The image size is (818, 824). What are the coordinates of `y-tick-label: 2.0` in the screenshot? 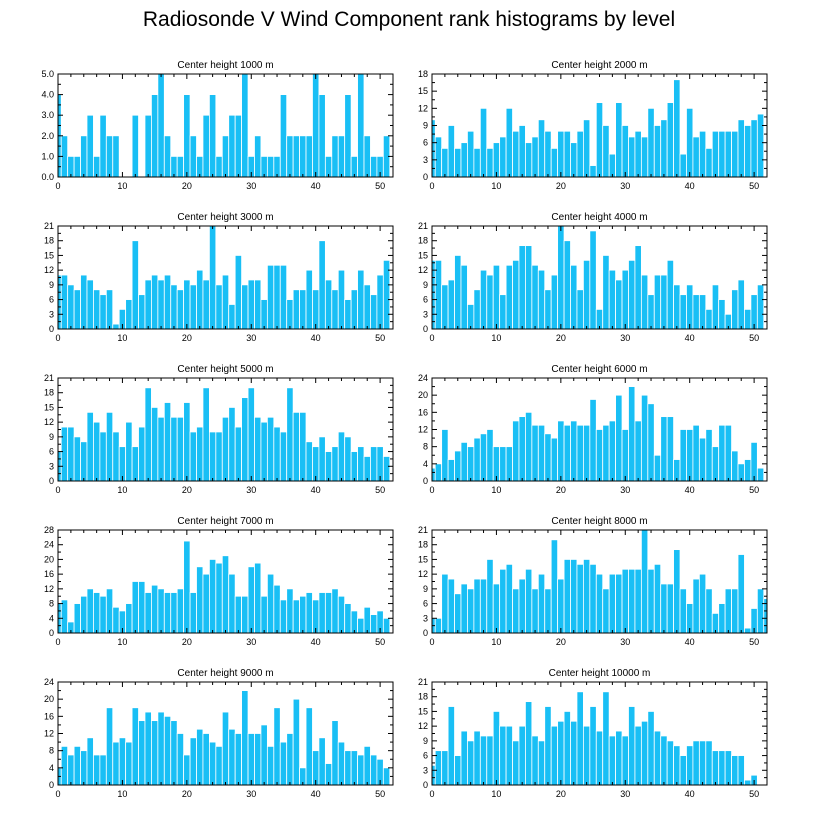 It's located at (47, 136).